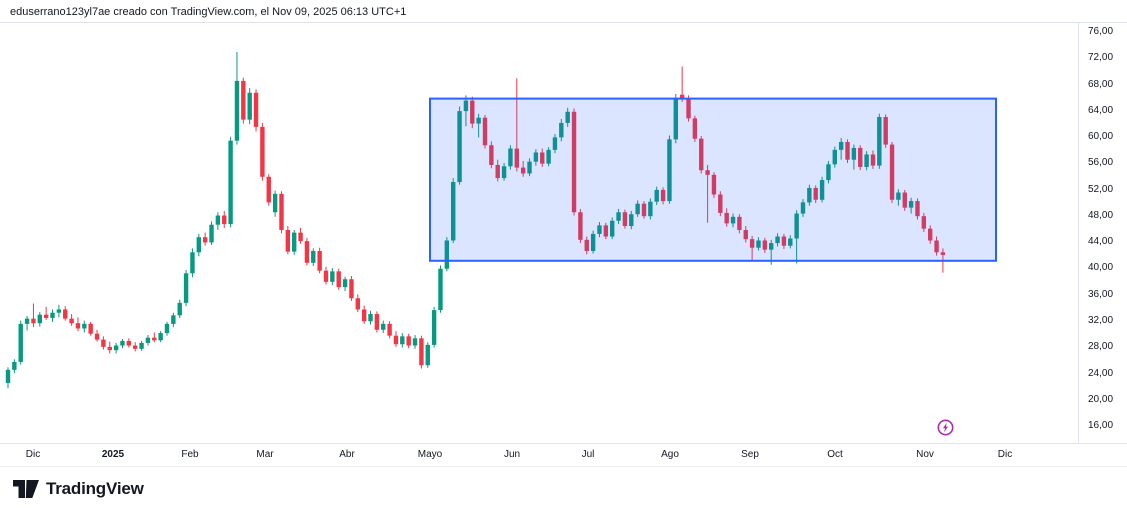  Describe the element at coordinates (670, 454) in the screenshot. I see `time-tick-label: Ago` at that location.